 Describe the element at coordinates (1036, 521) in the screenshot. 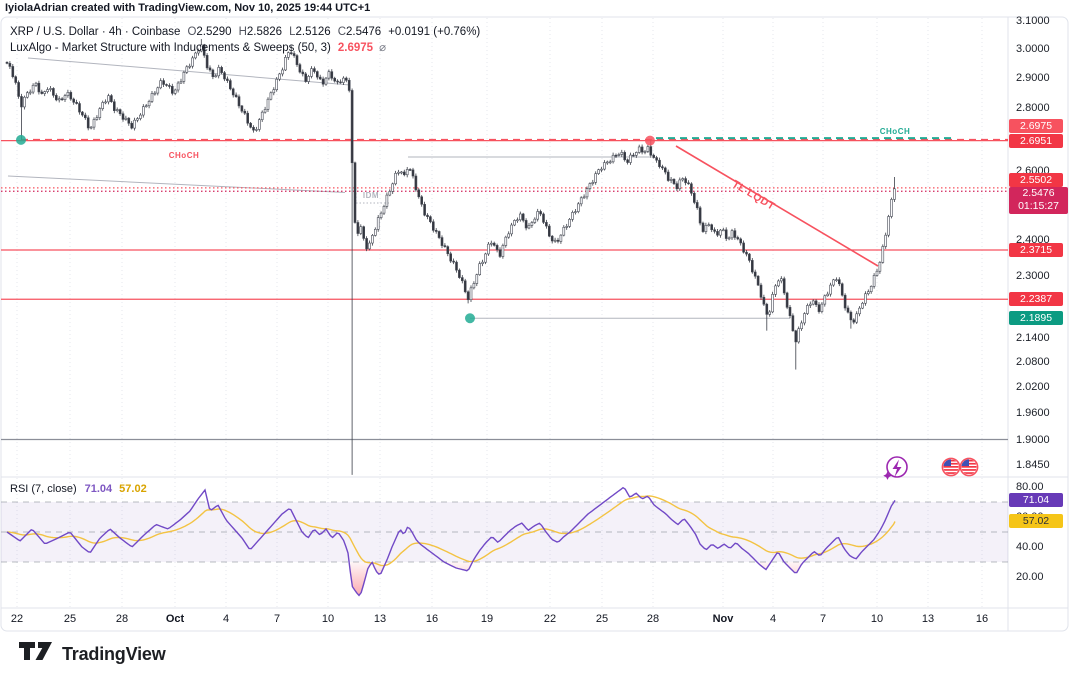

I see `price-badge-57.02: 57.02` at that location.